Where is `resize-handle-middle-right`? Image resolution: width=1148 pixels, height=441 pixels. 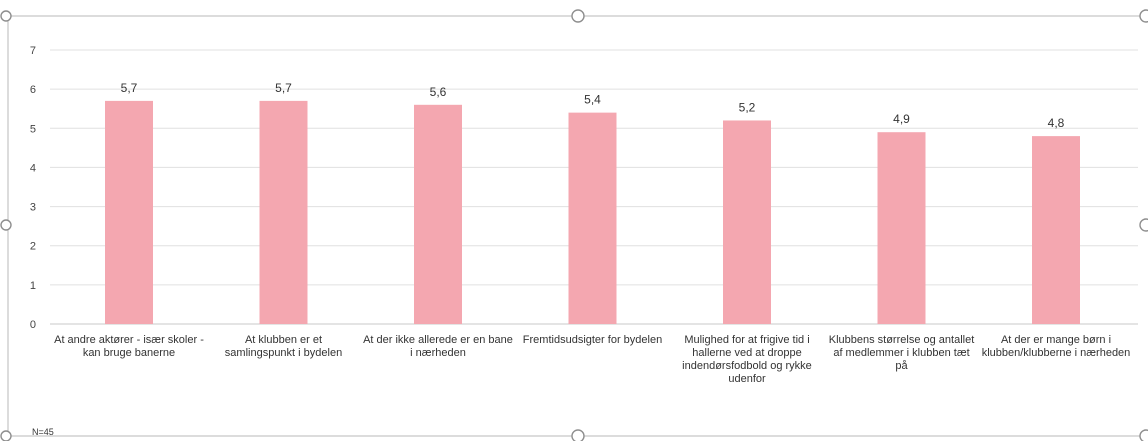 resize-handle-middle-right is located at coordinates (1143, 225).